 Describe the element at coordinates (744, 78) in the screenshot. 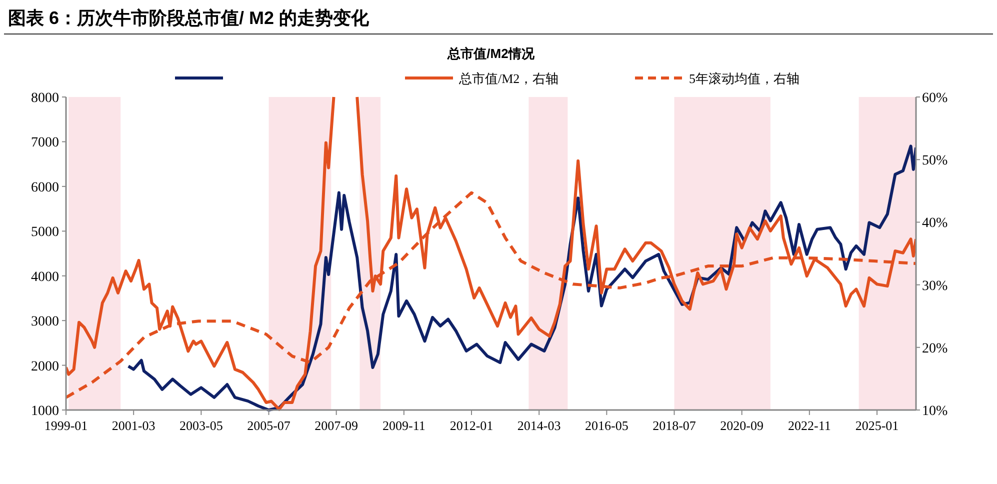

I see `legend-label: 5年滚动均值，右轴` at that location.